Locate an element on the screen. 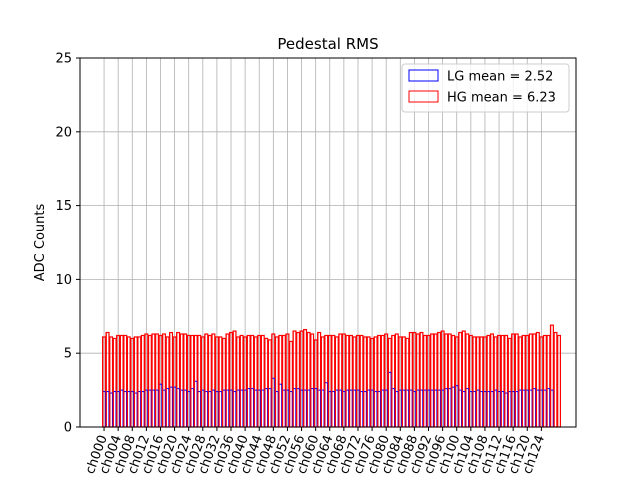  y-axis-label: ADC Counts is located at coordinates (40, 243).